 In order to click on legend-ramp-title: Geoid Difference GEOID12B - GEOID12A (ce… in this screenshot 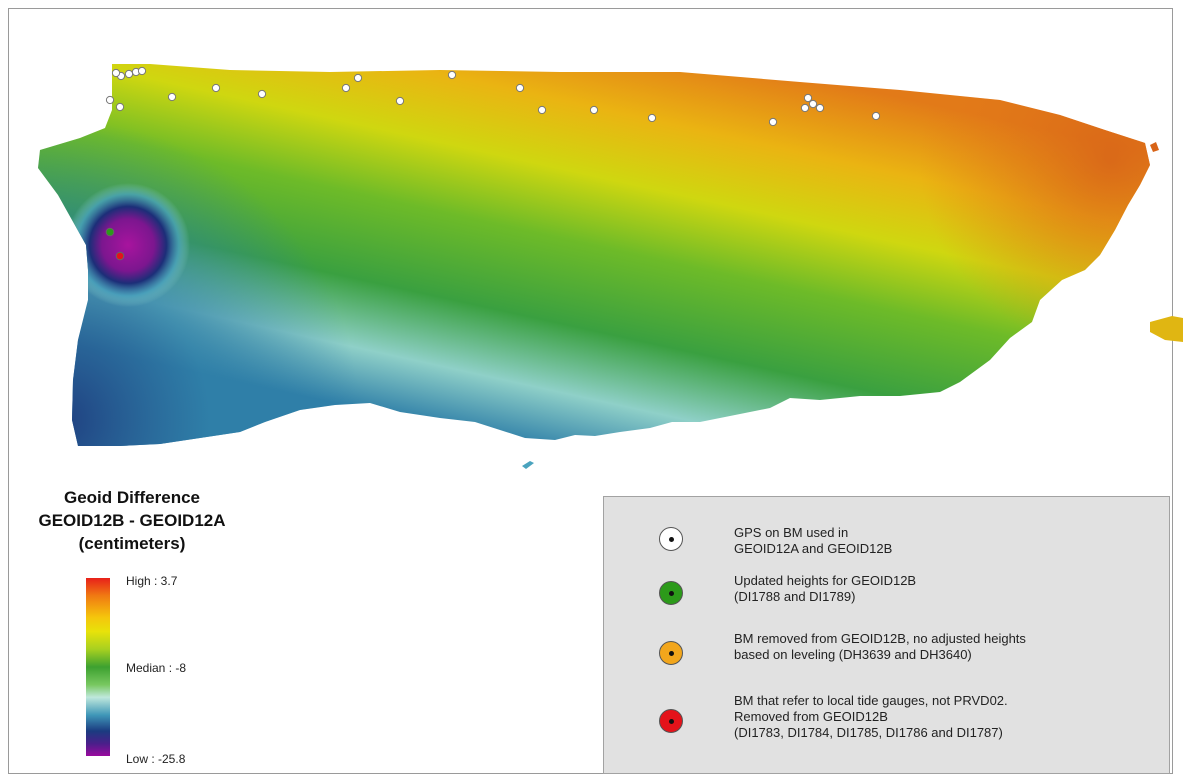, I will do `click(132, 520)`.